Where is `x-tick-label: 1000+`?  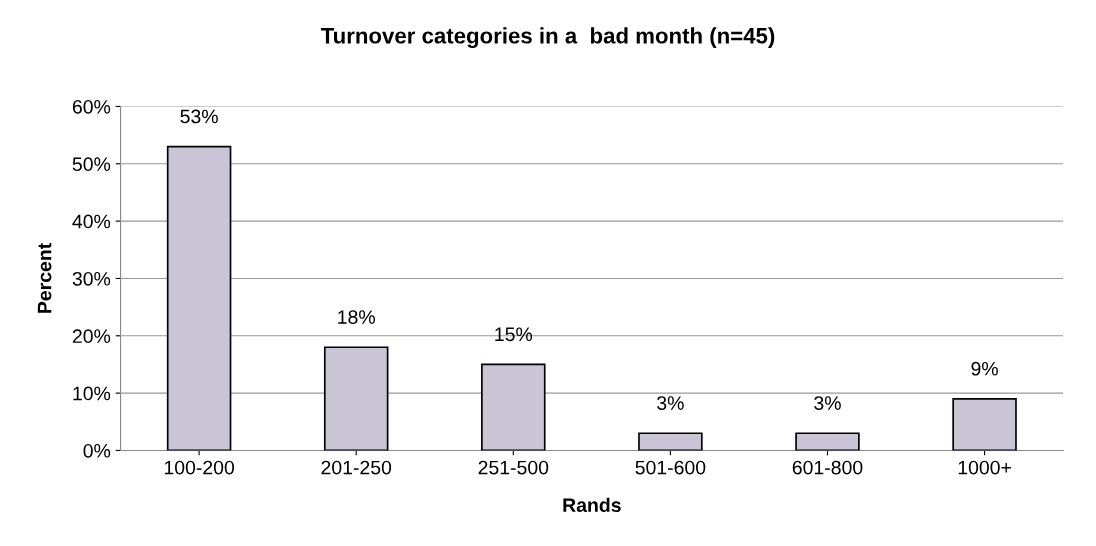 x-tick-label: 1000+ is located at coordinates (984, 467).